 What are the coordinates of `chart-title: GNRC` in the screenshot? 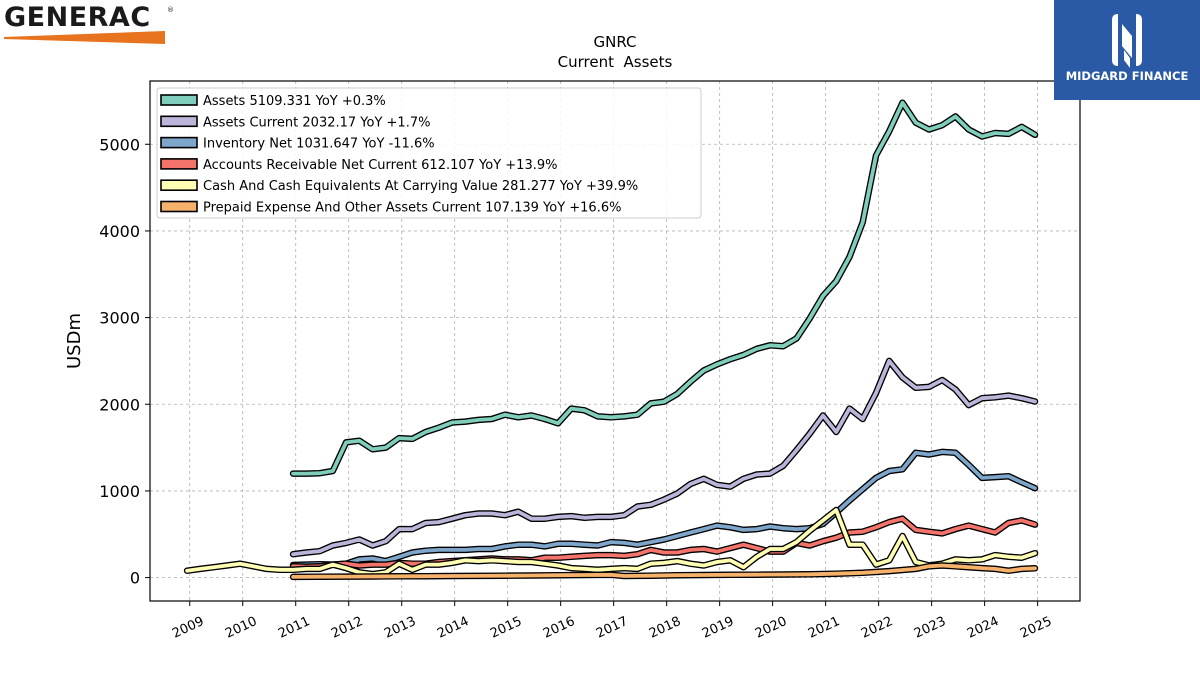 It's located at (615, 42).